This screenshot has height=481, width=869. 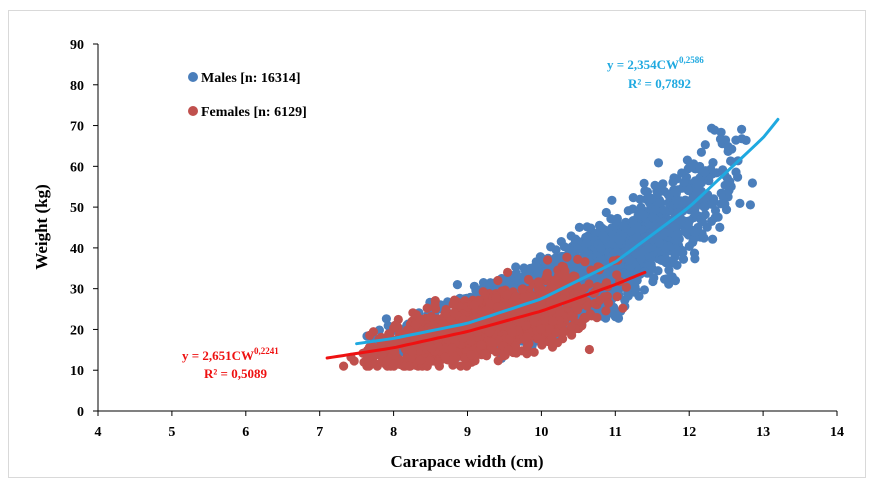 What do you see at coordinates (193, 111) in the screenshot?
I see `legend-marker-females` at bounding box center [193, 111].